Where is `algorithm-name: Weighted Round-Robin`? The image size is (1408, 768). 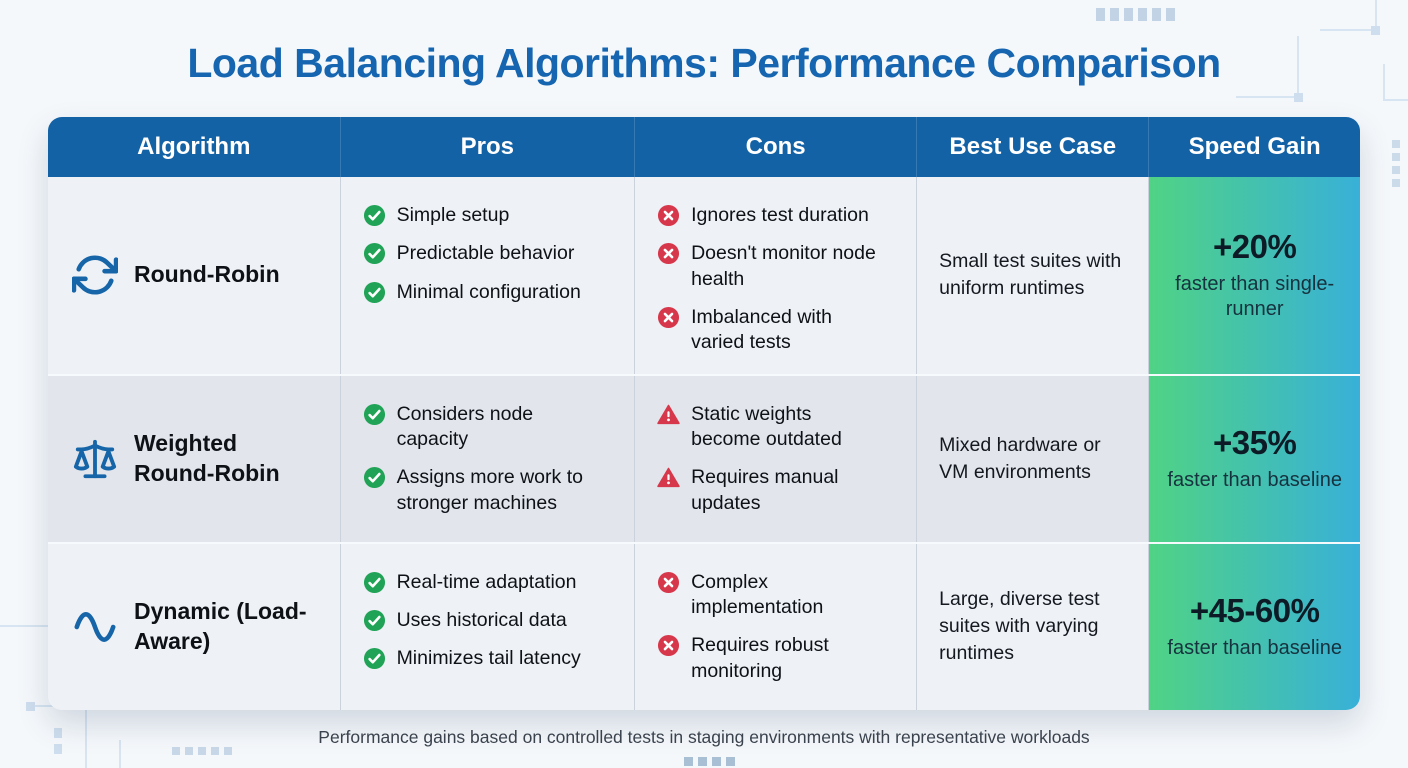
algorithm-name: Weighted Round-Robin is located at coordinates (207, 457).